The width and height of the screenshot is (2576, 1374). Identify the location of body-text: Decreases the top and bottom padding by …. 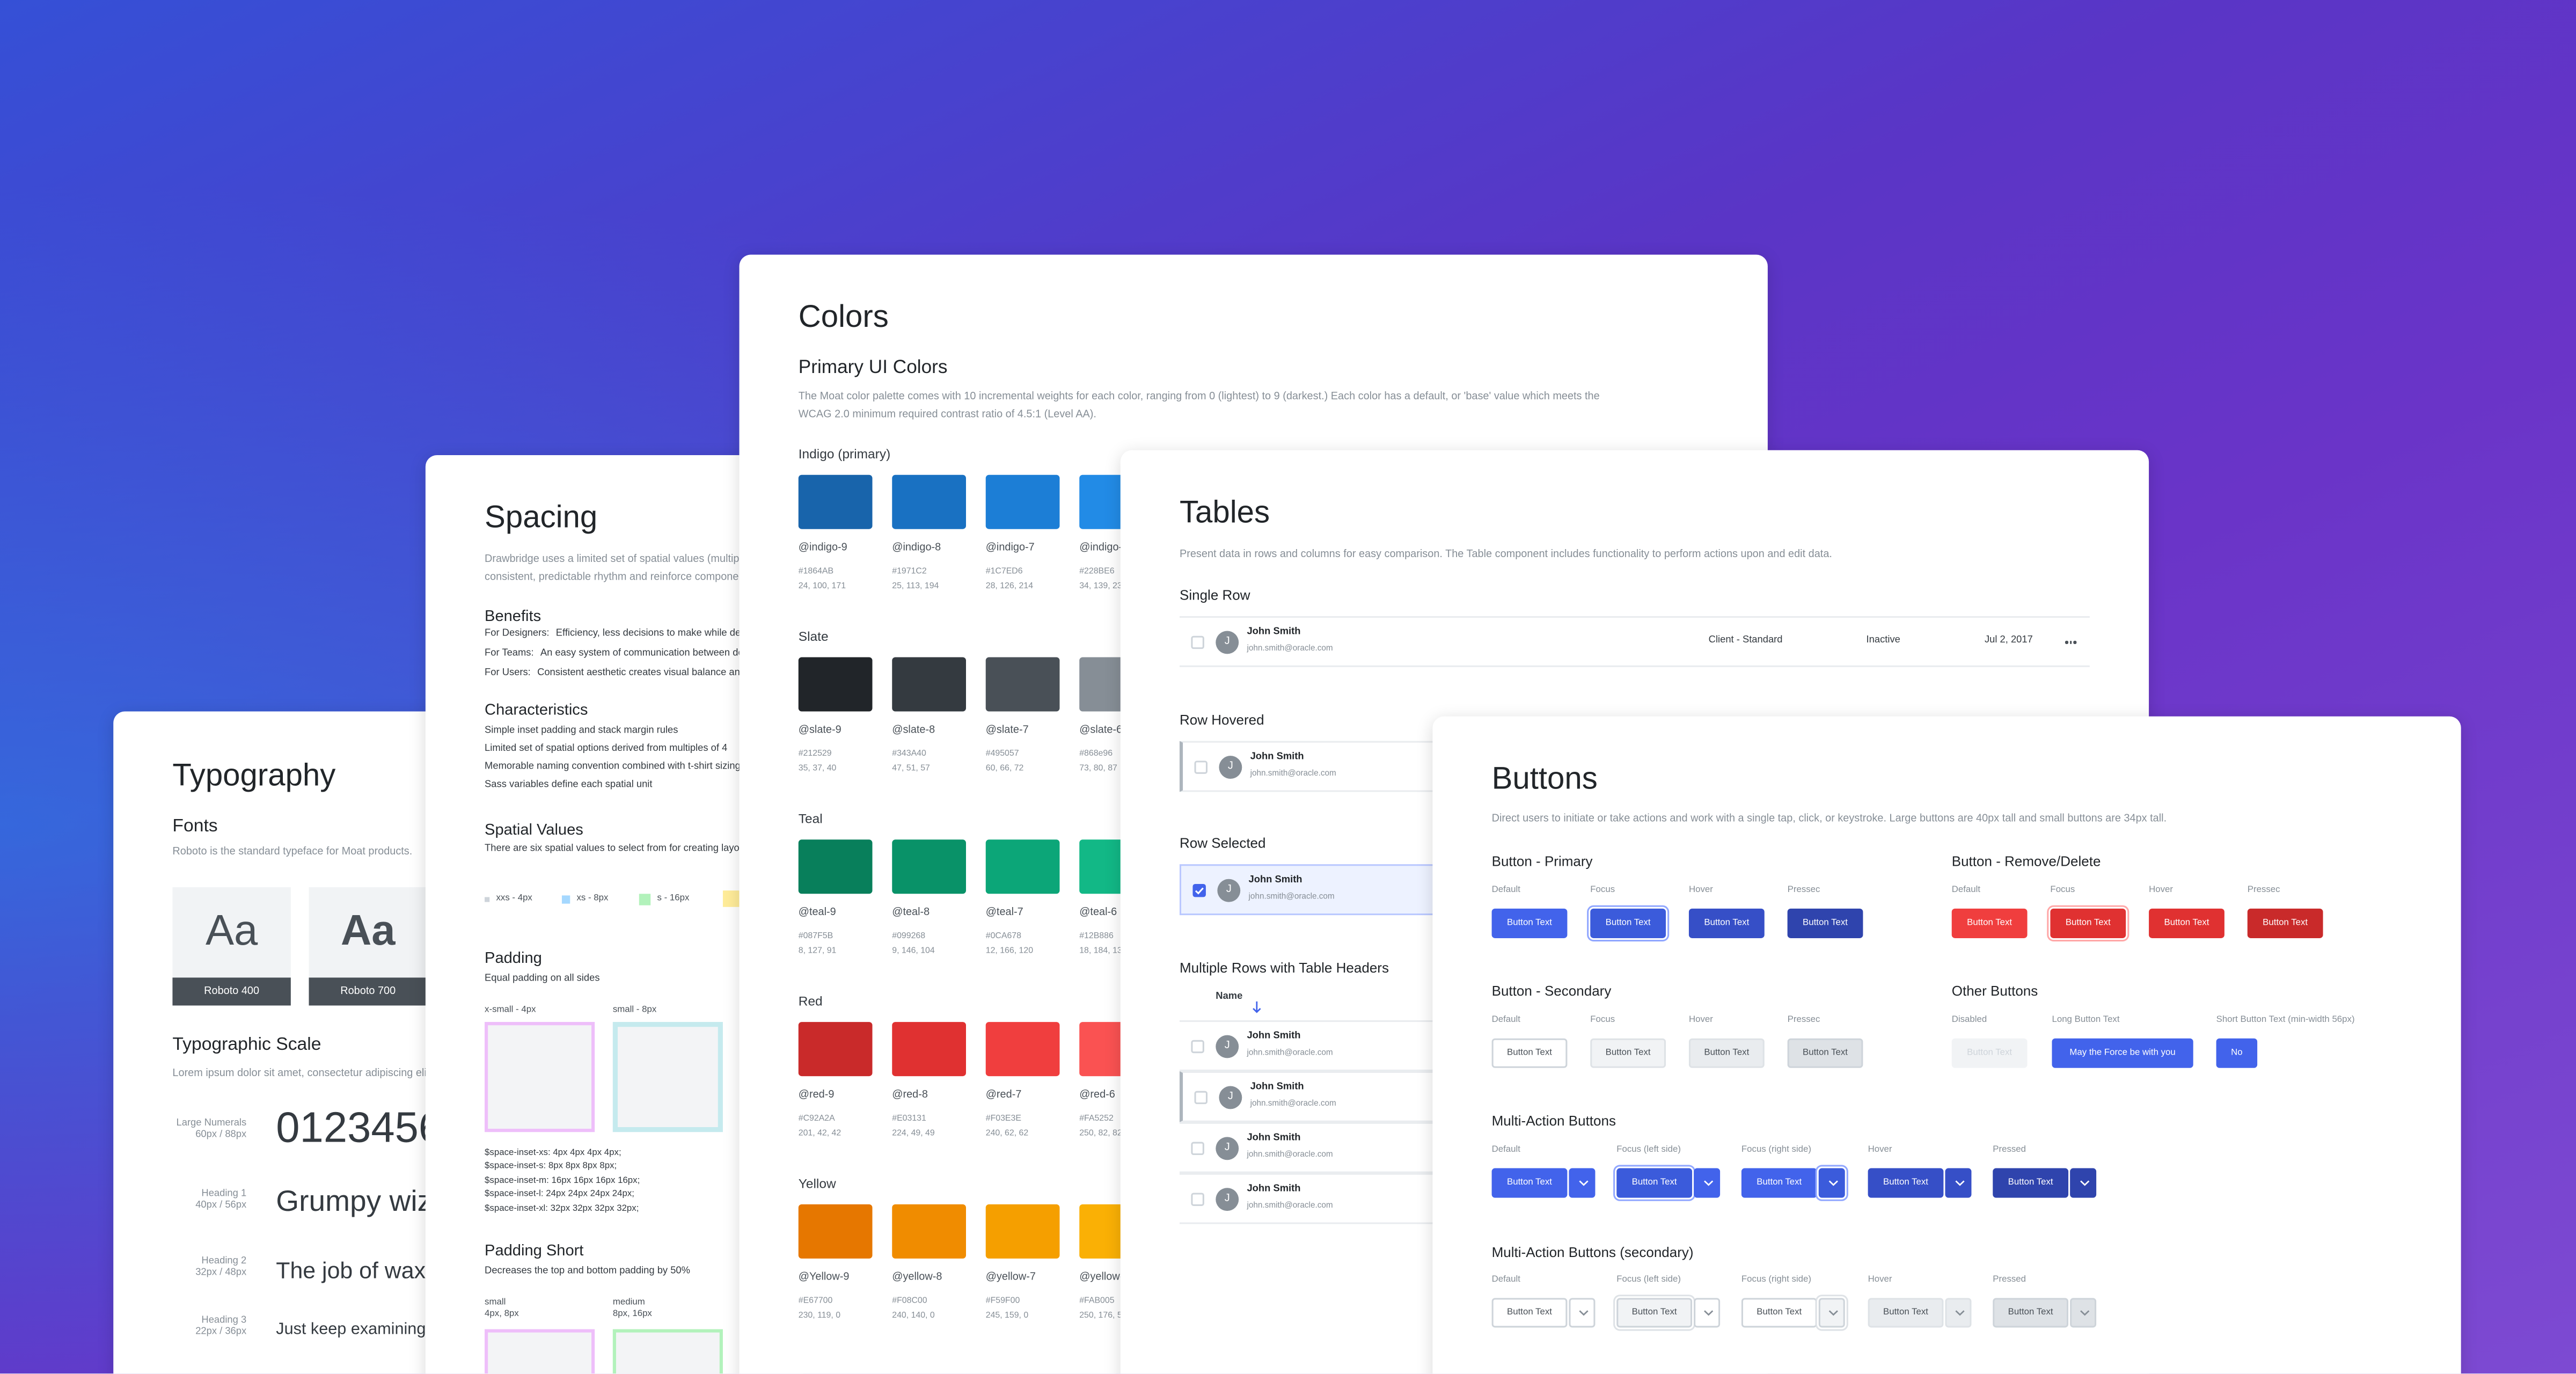
(588, 1272).